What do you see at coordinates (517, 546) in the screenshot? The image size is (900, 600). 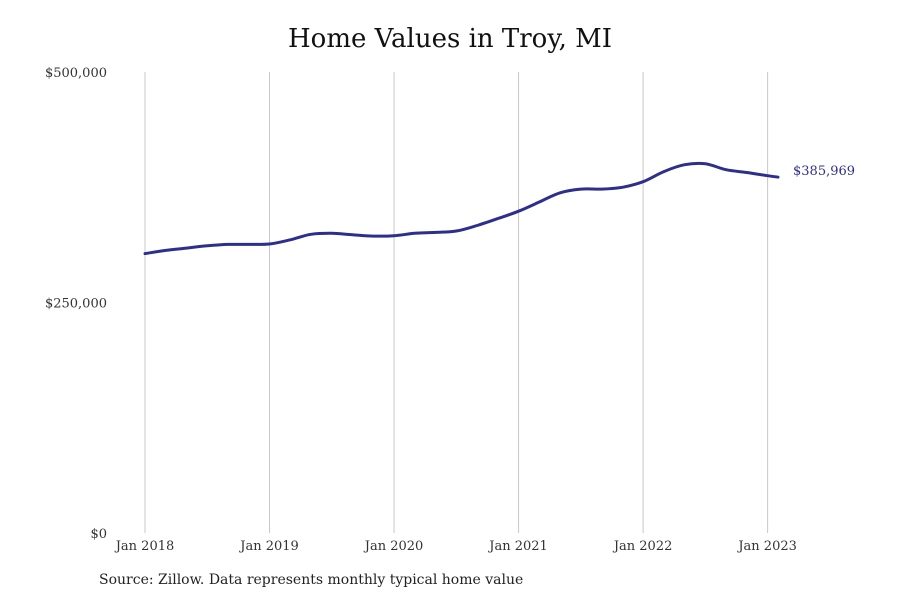 I see `x-tick-label: Jan 2021` at bounding box center [517, 546].